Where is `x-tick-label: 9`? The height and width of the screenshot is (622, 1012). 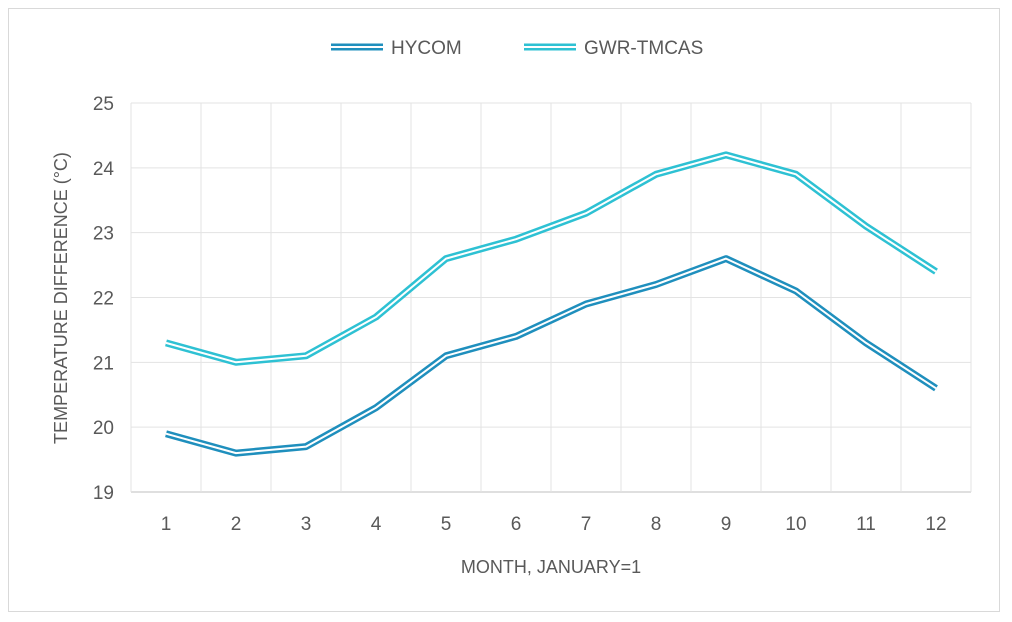 x-tick-label: 9 is located at coordinates (726, 524).